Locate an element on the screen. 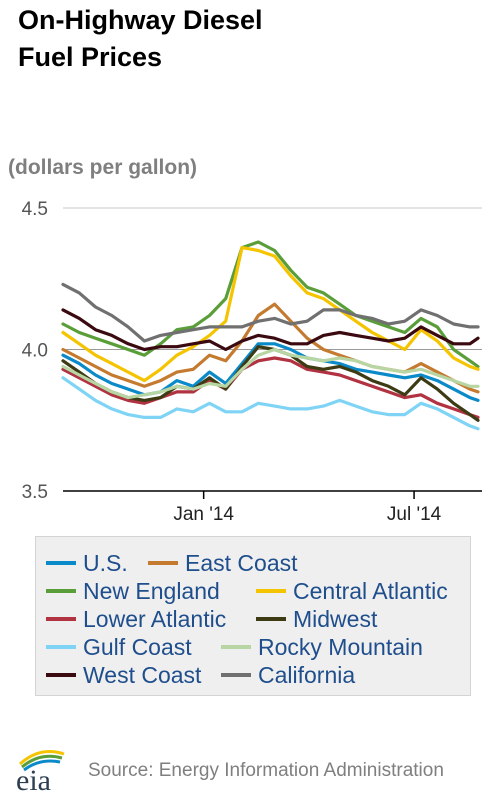 The height and width of the screenshot is (800, 500). legend-item-midwest: Midwest is located at coordinates (316, 619).